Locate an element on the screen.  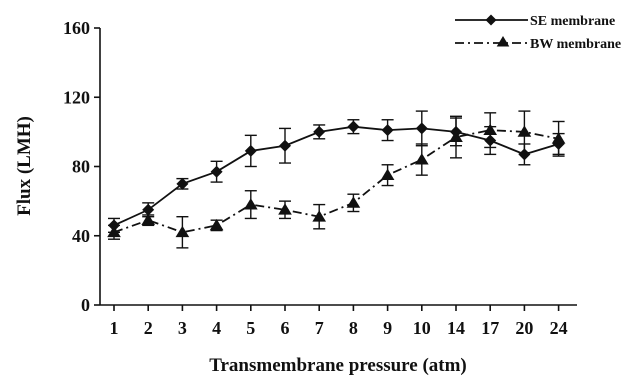
y-axis-label: Flux (LMH) is located at coordinates (24, 166).